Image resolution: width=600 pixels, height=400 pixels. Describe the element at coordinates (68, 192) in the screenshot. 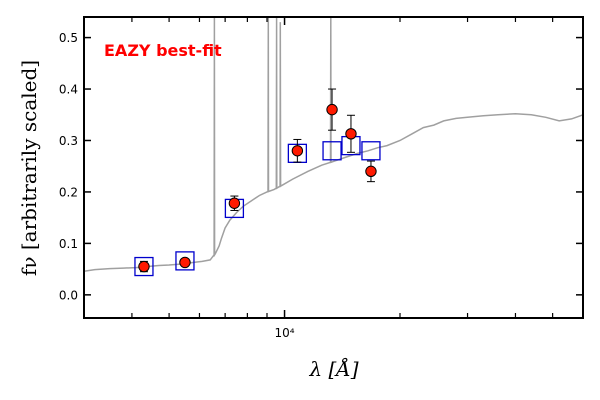

I see `y-tick-label: 0.2` at that location.